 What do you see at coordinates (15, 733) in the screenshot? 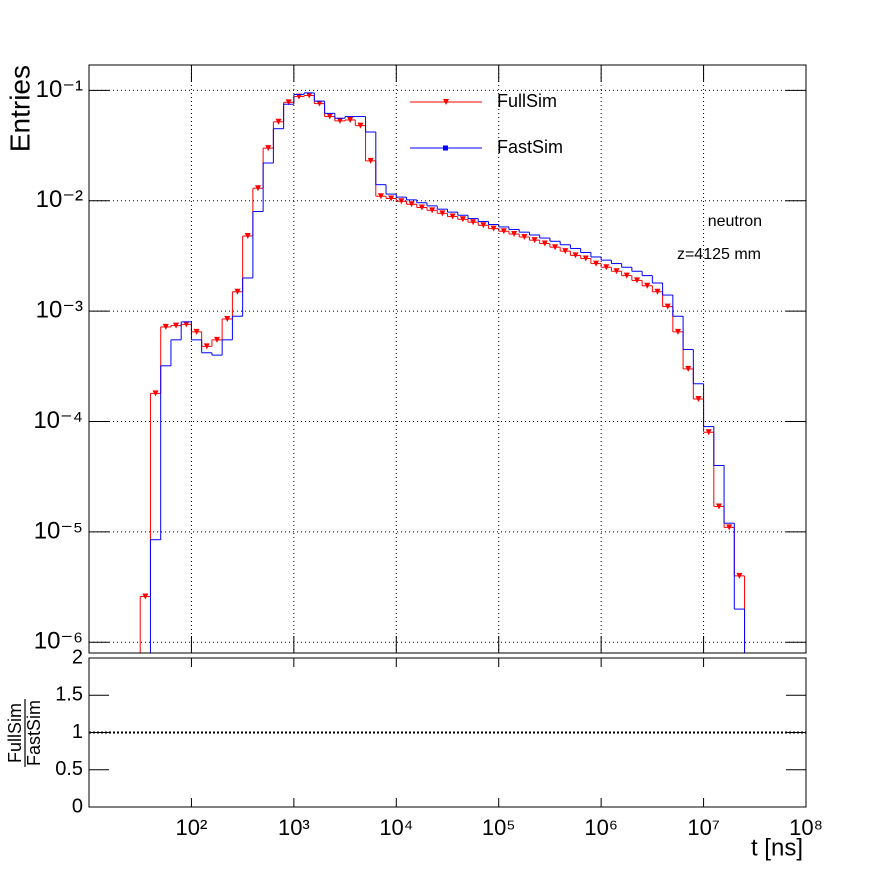
I see `ratio-numerator: FullSim` at bounding box center [15, 733].